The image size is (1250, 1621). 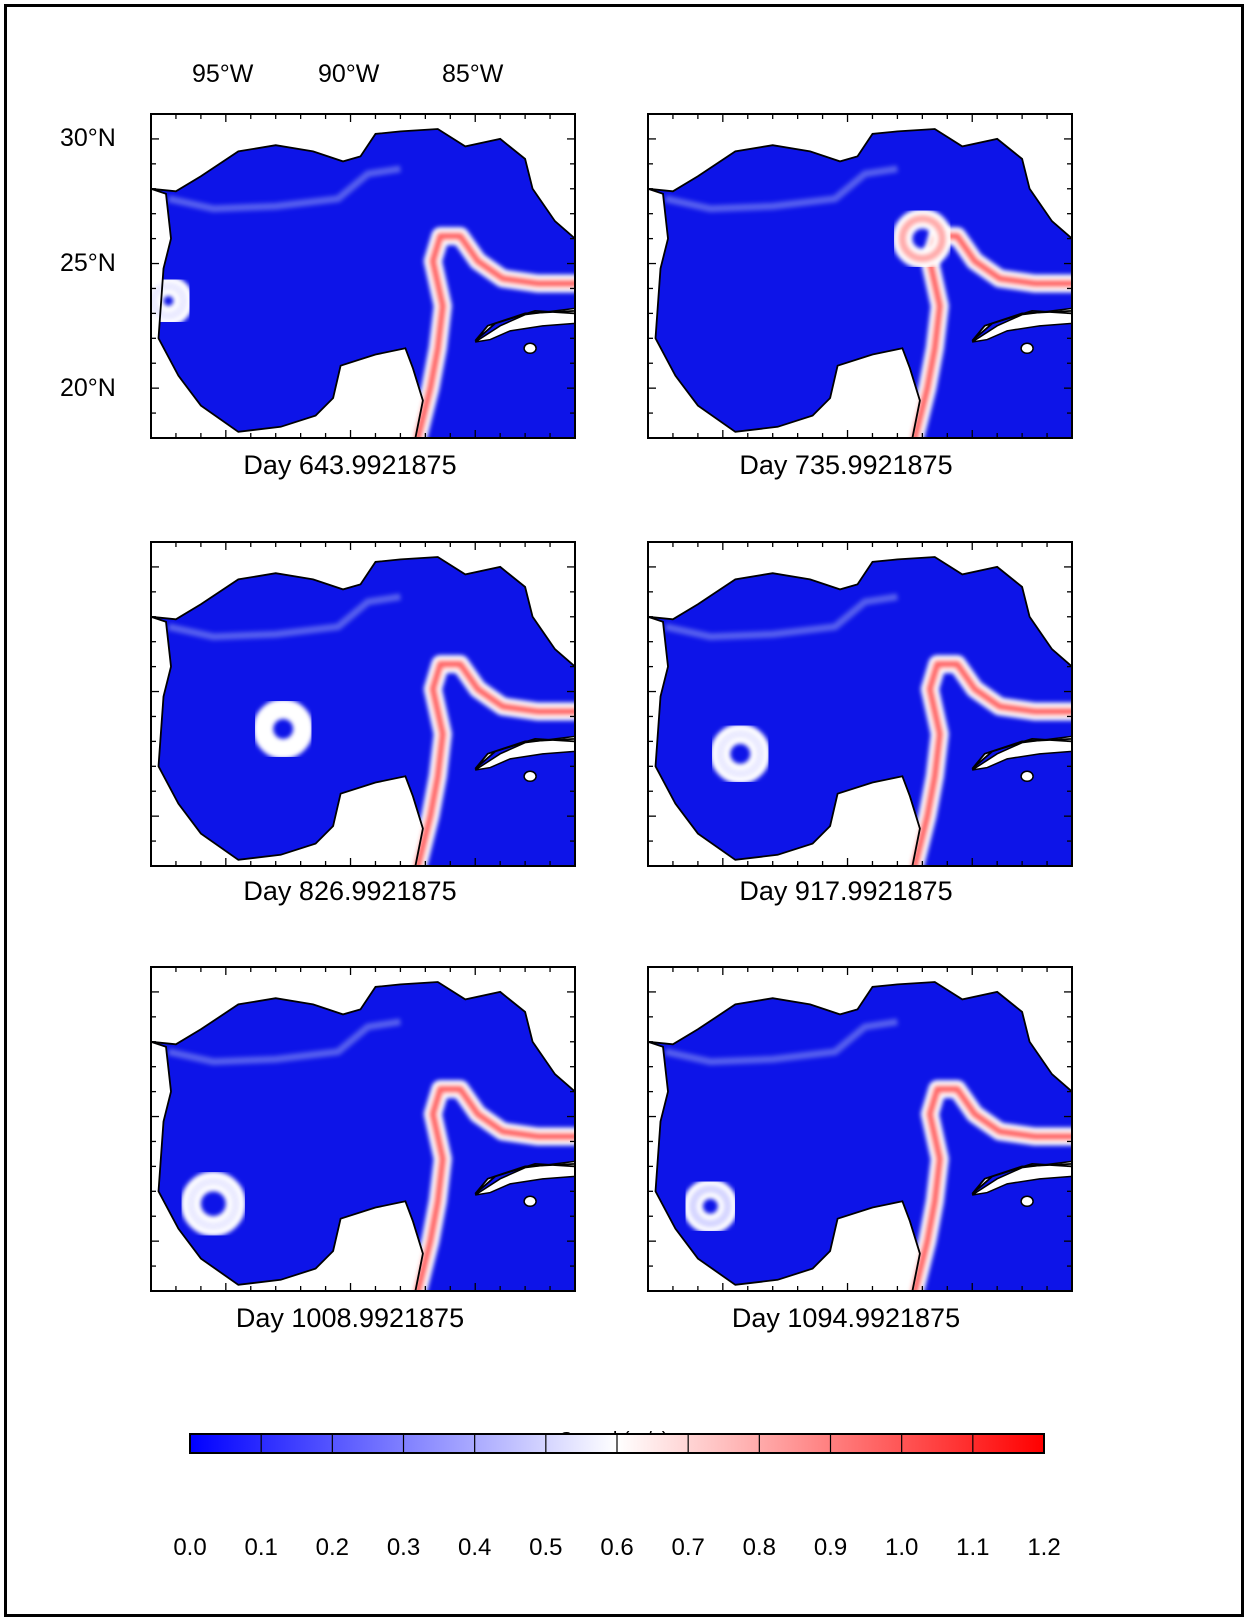 I want to click on colorbar-tick-label: 0.5, so click(x=546, y=1547).